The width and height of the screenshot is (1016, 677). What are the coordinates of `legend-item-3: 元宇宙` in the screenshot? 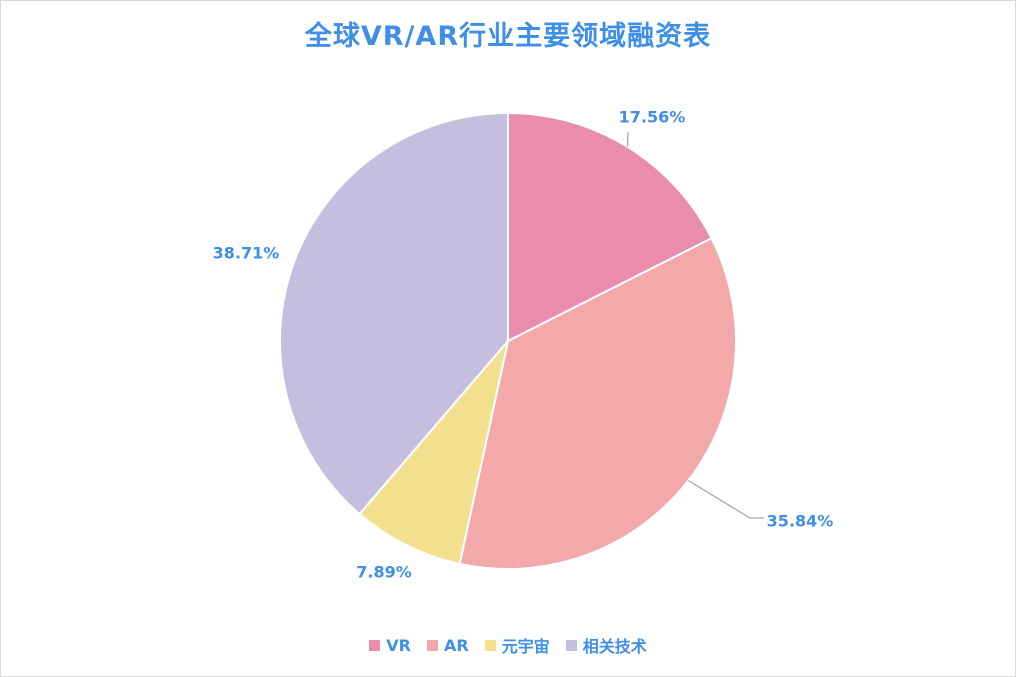 It's located at (517, 645).